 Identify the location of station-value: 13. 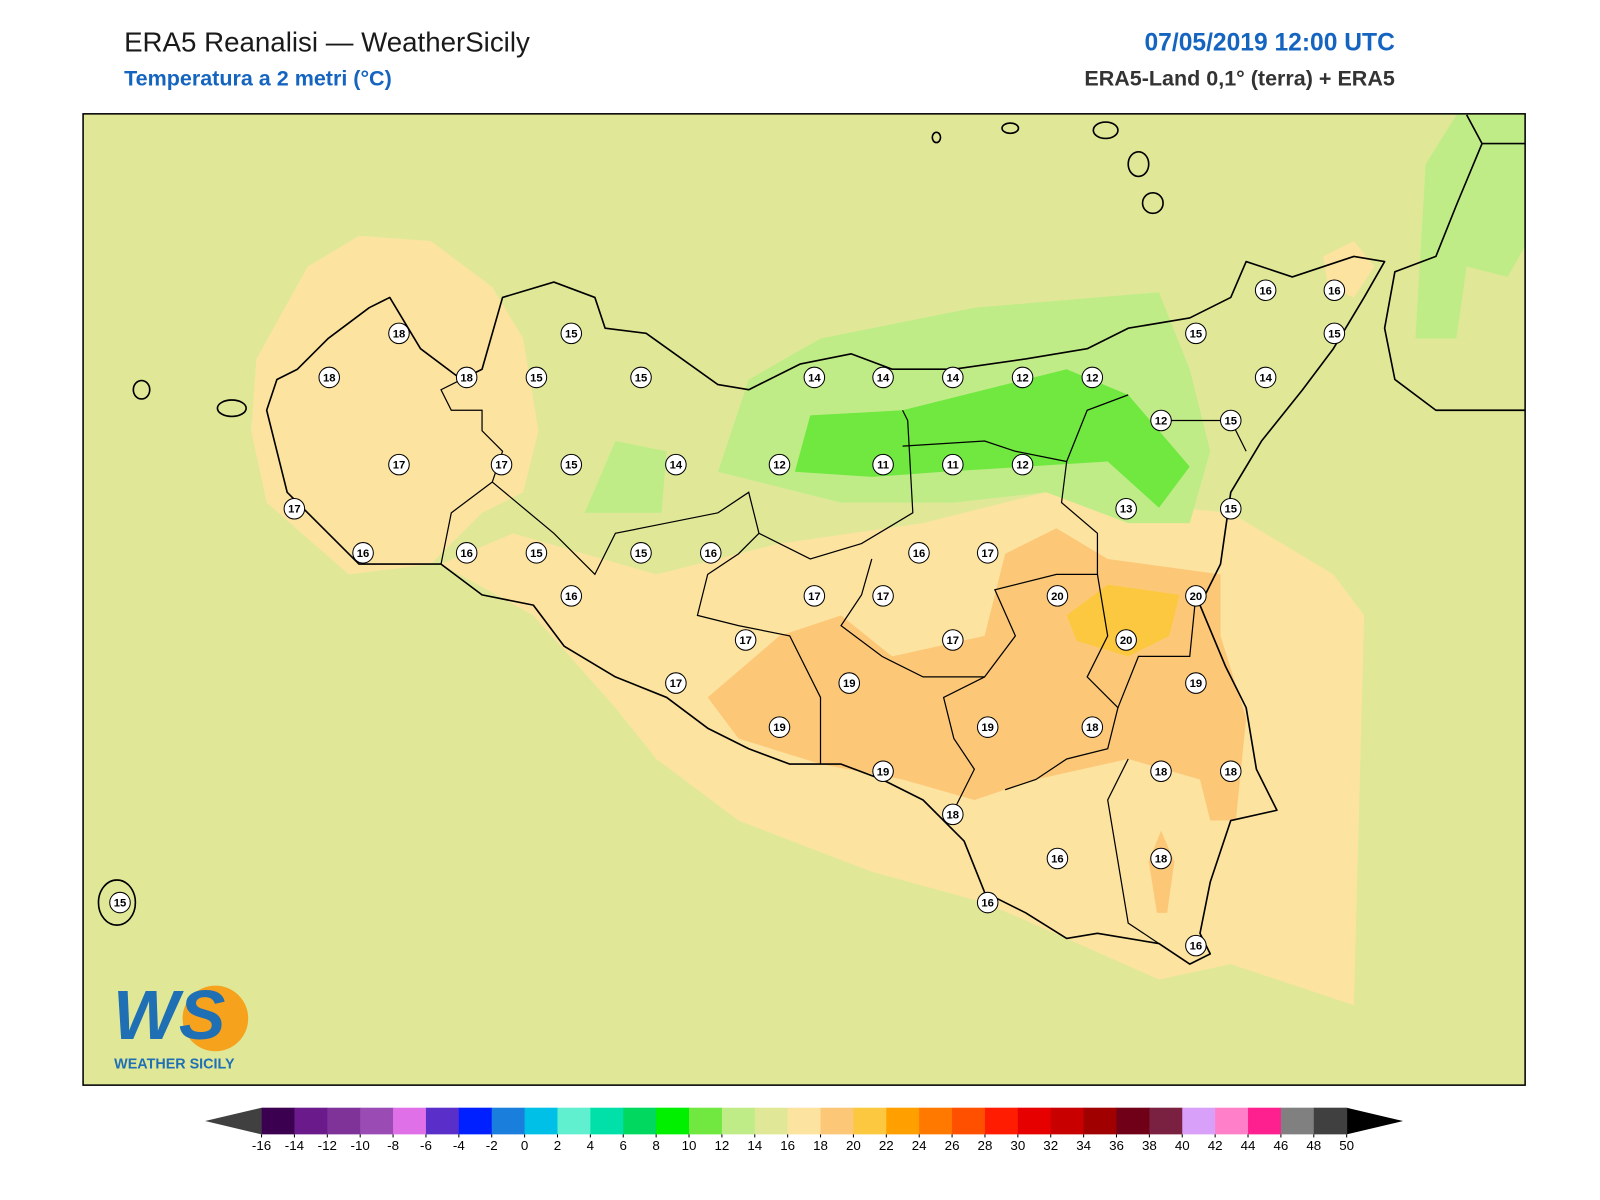
(1126, 510).